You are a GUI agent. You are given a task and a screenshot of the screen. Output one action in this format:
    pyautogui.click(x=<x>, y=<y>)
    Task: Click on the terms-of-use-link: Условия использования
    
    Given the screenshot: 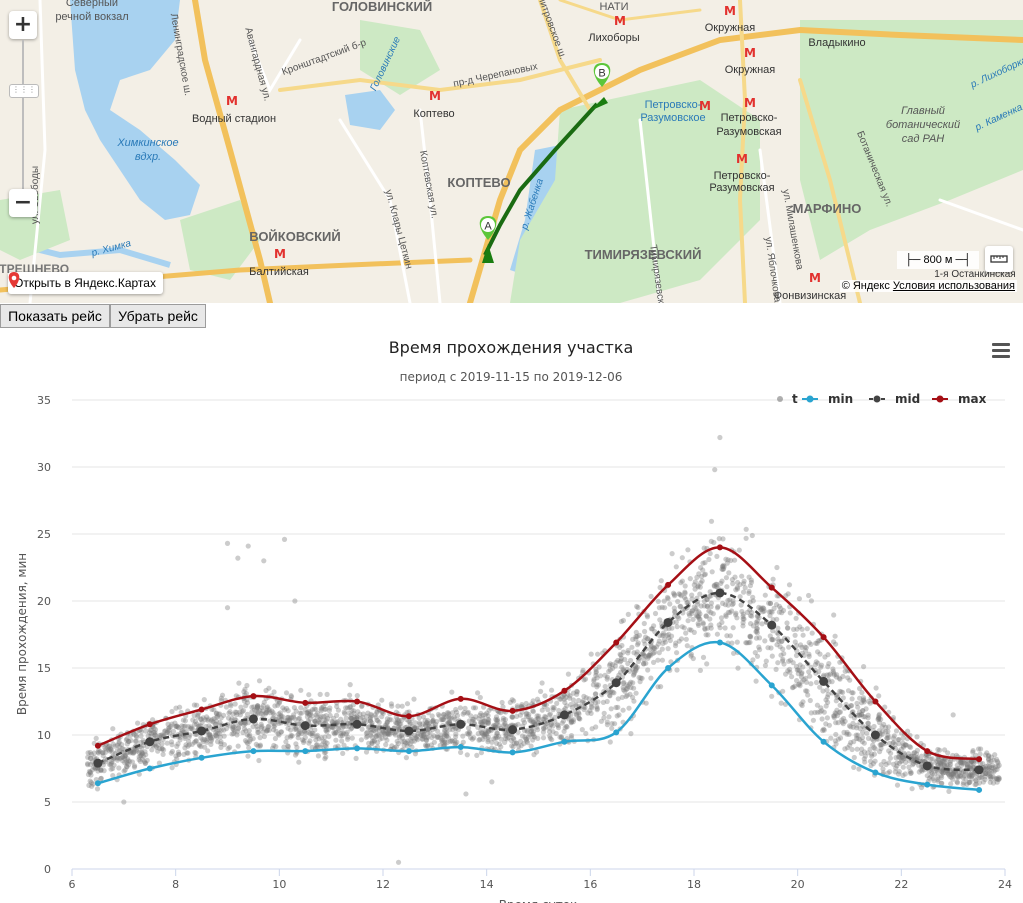 What is the action you would take?
    pyautogui.click(x=953, y=286)
    